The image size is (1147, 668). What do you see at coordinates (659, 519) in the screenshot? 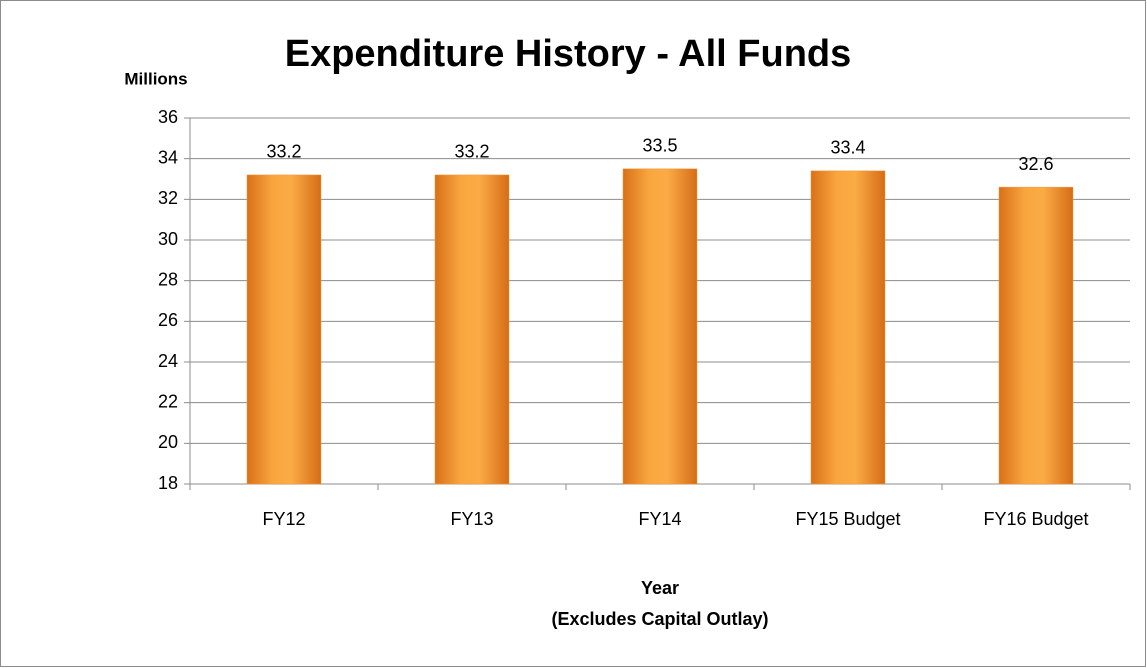
I see `x-tick-label: FY14` at bounding box center [659, 519].